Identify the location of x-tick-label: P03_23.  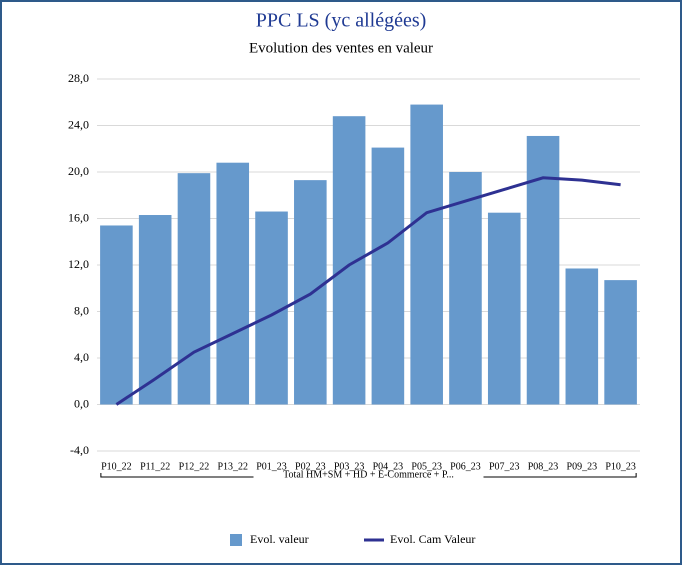
(349, 466).